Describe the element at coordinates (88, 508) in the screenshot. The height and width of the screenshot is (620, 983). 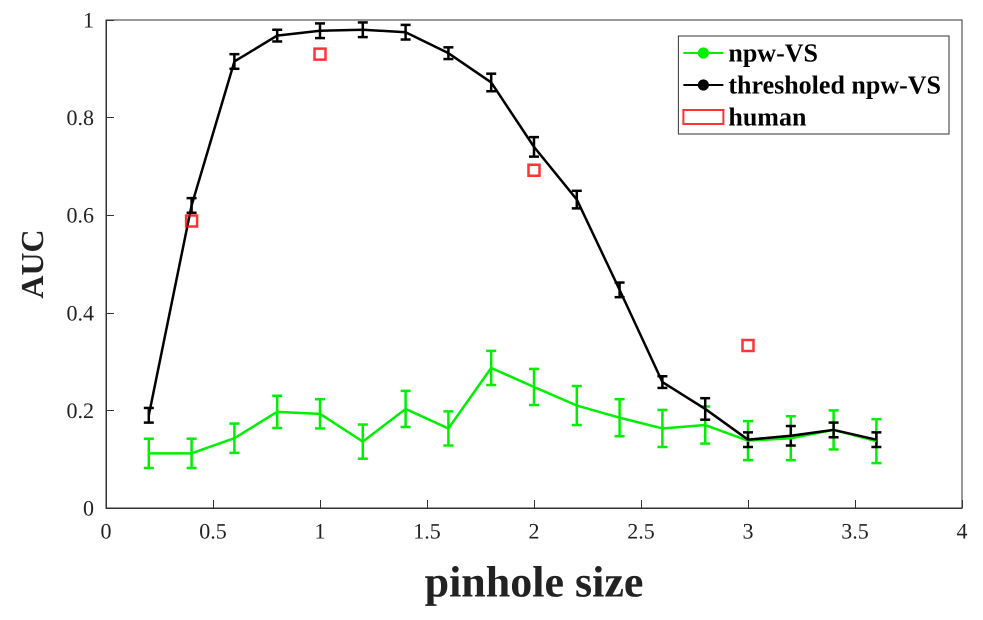
I see `y-tick-label: 0` at that location.